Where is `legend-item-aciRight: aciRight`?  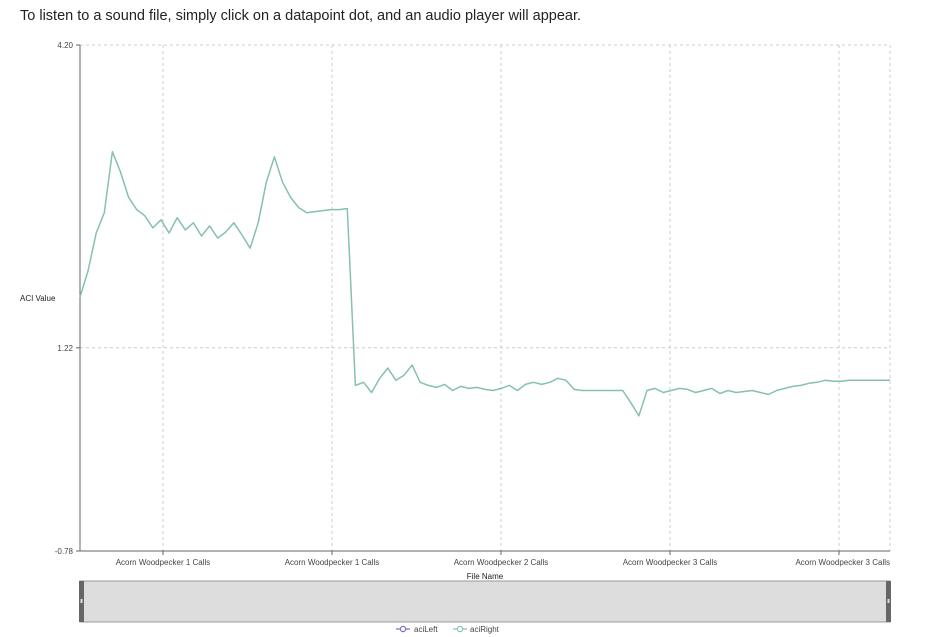
legend-item-aciRight: aciRight is located at coordinates (476, 629).